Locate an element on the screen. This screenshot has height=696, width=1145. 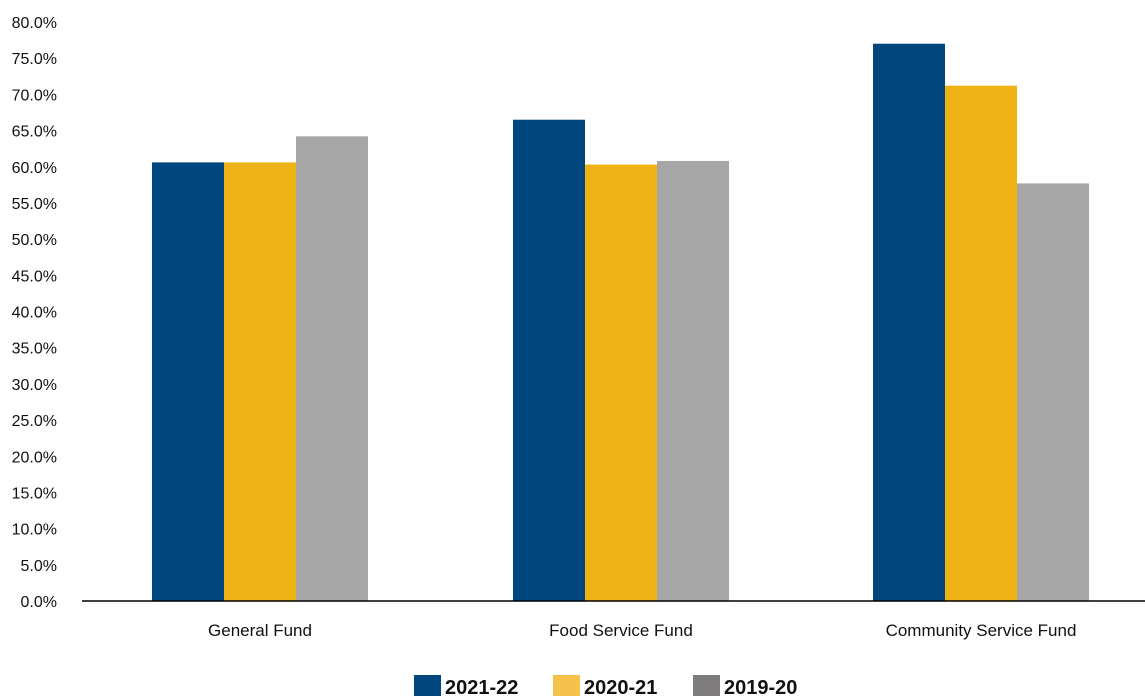
y-tick-label: 30.0% is located at coordinates (34, 385).